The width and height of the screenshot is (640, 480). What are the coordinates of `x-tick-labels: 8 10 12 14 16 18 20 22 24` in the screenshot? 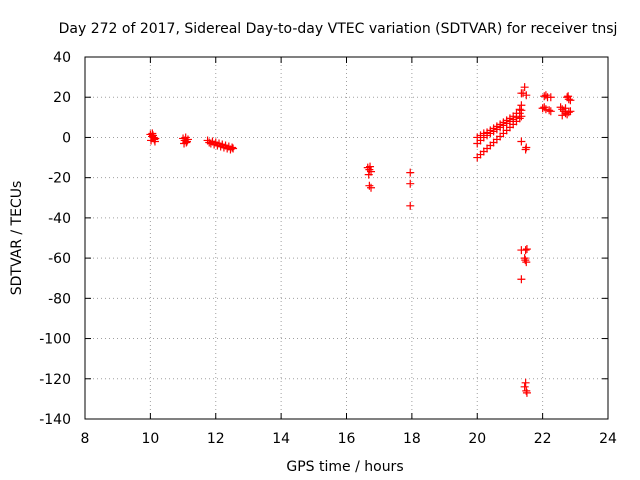 It's located at (349, 439).